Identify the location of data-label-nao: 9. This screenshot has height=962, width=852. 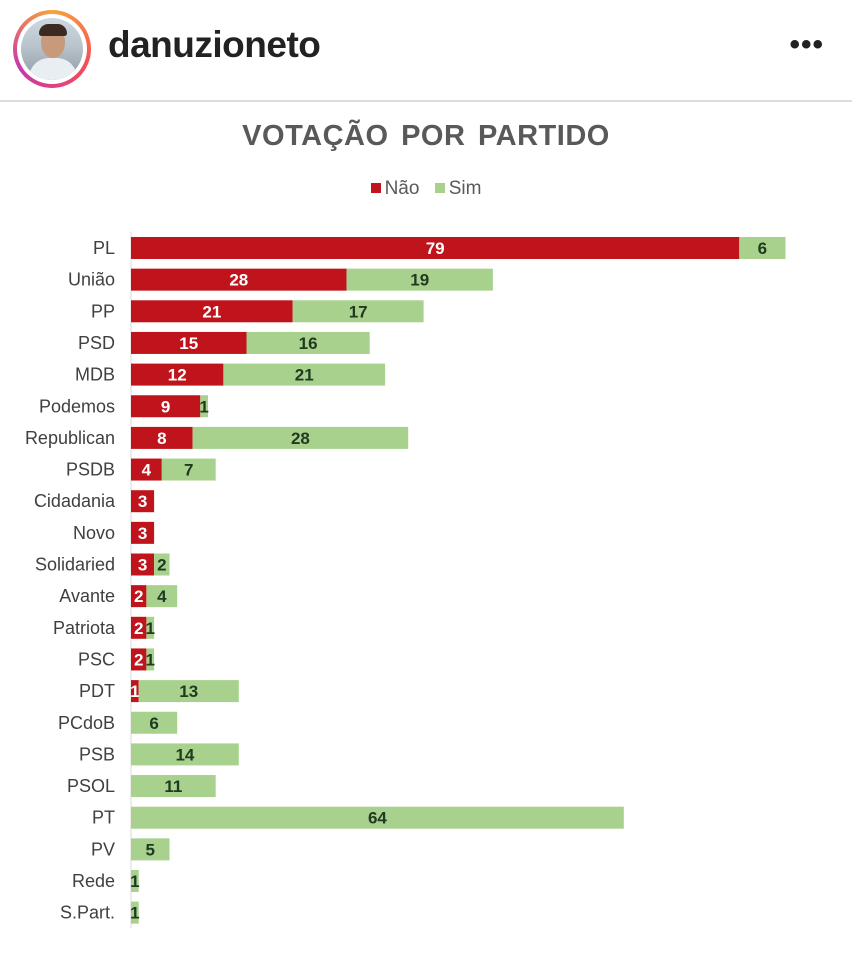
(165, 406).